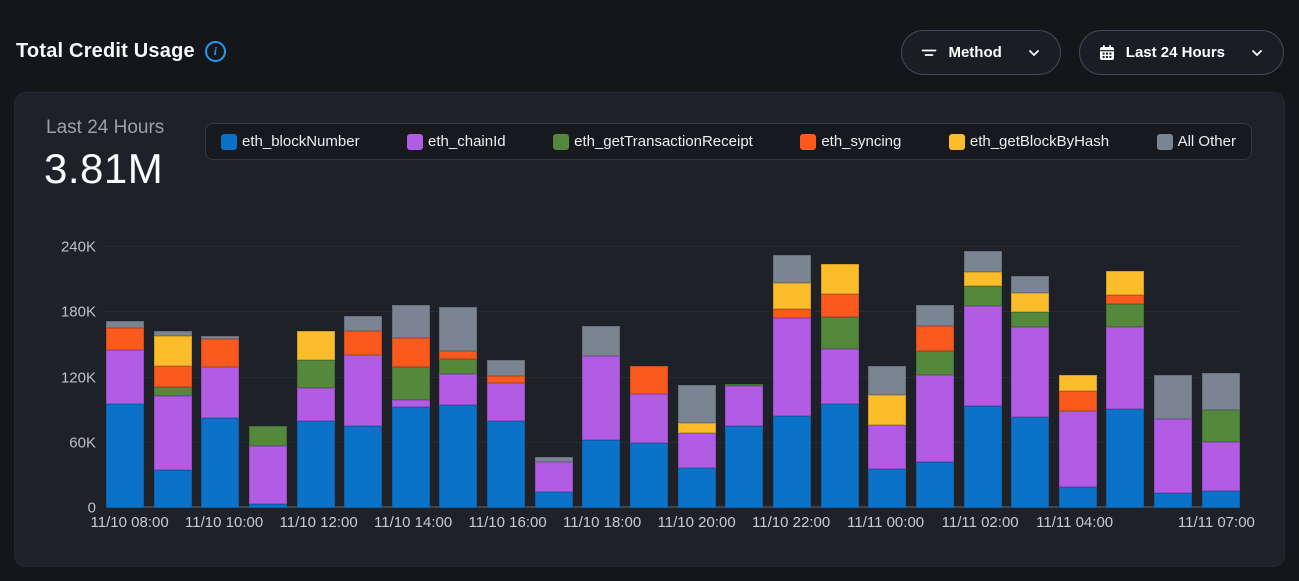 This screenshot has width=1299, height=581. What do you see at coordinates (1196, 141) in the screenshot?
I see `legend-item: All Other` at bounding box center [1196, 141].